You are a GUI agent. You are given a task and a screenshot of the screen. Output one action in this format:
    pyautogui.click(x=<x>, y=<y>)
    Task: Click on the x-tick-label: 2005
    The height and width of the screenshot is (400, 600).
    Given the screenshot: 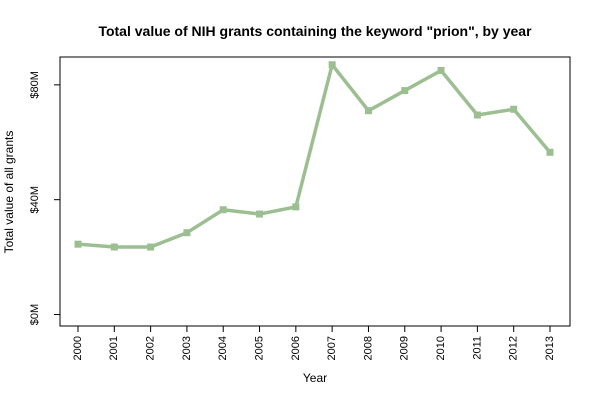 What is the action you would take?
    pyautogui.click(x=259, y=348)
    